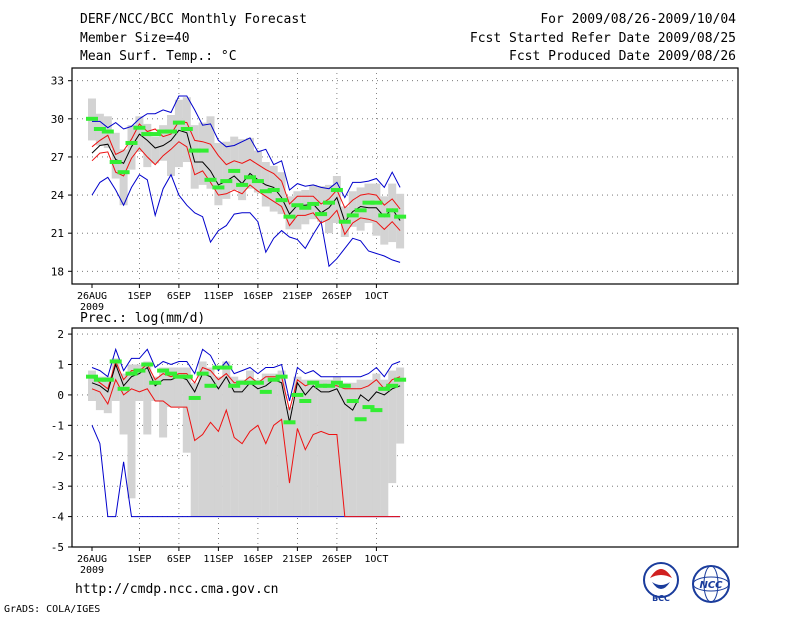 This screenshot has height=618, width=800. I want to click on member-size: Member Size=40, so click(135, 38).